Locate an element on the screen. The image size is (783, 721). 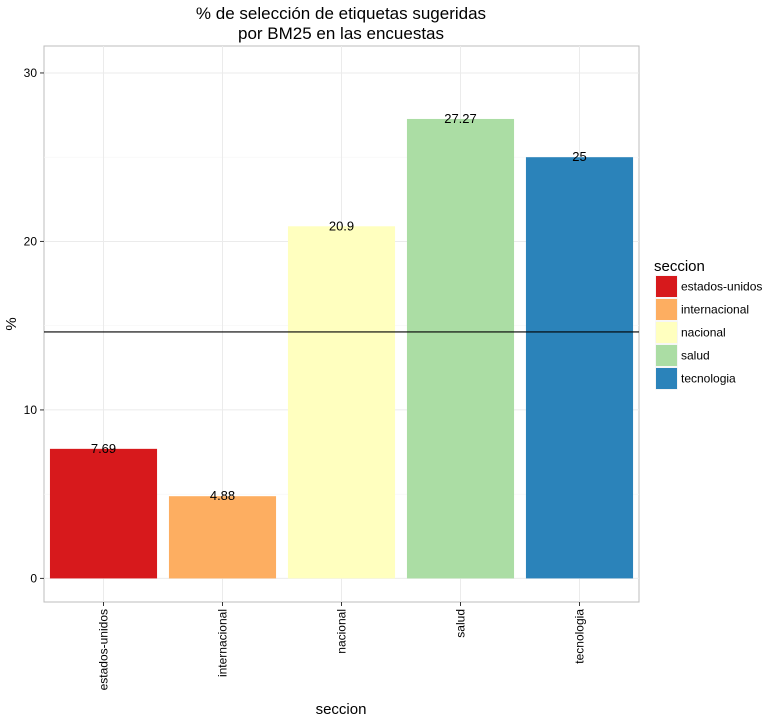
data-label-tecnologia: 25 is located at coordinates (579, 156).